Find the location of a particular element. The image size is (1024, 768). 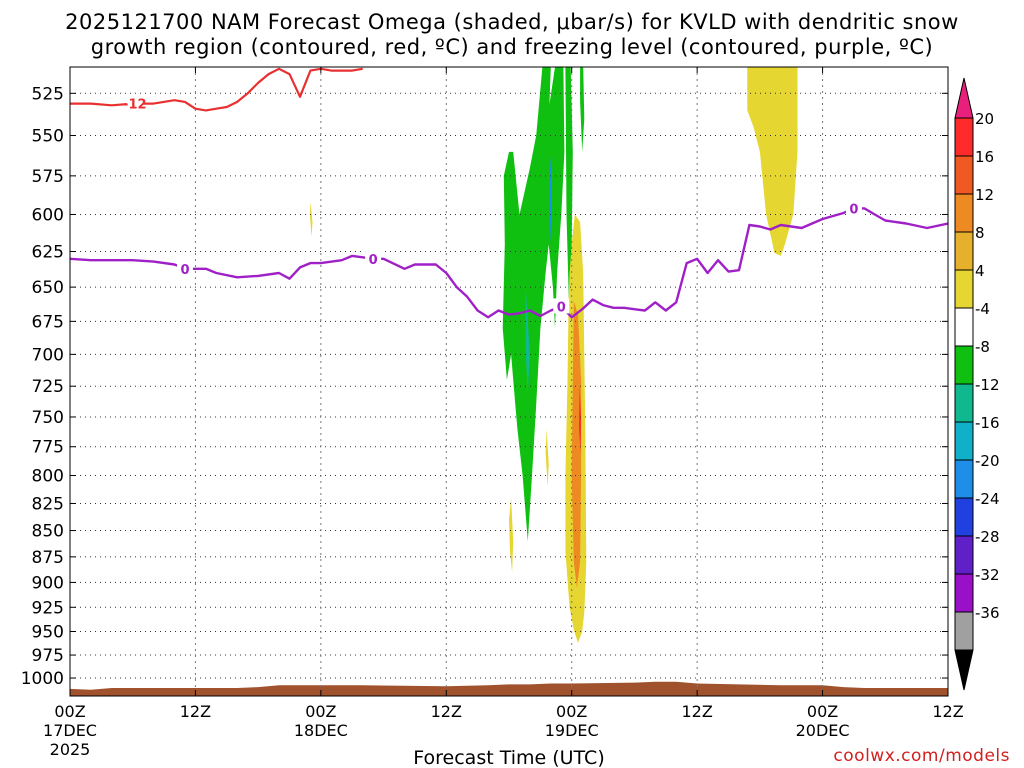

colorbar-label: -12 is located at coordinates (987, 385).